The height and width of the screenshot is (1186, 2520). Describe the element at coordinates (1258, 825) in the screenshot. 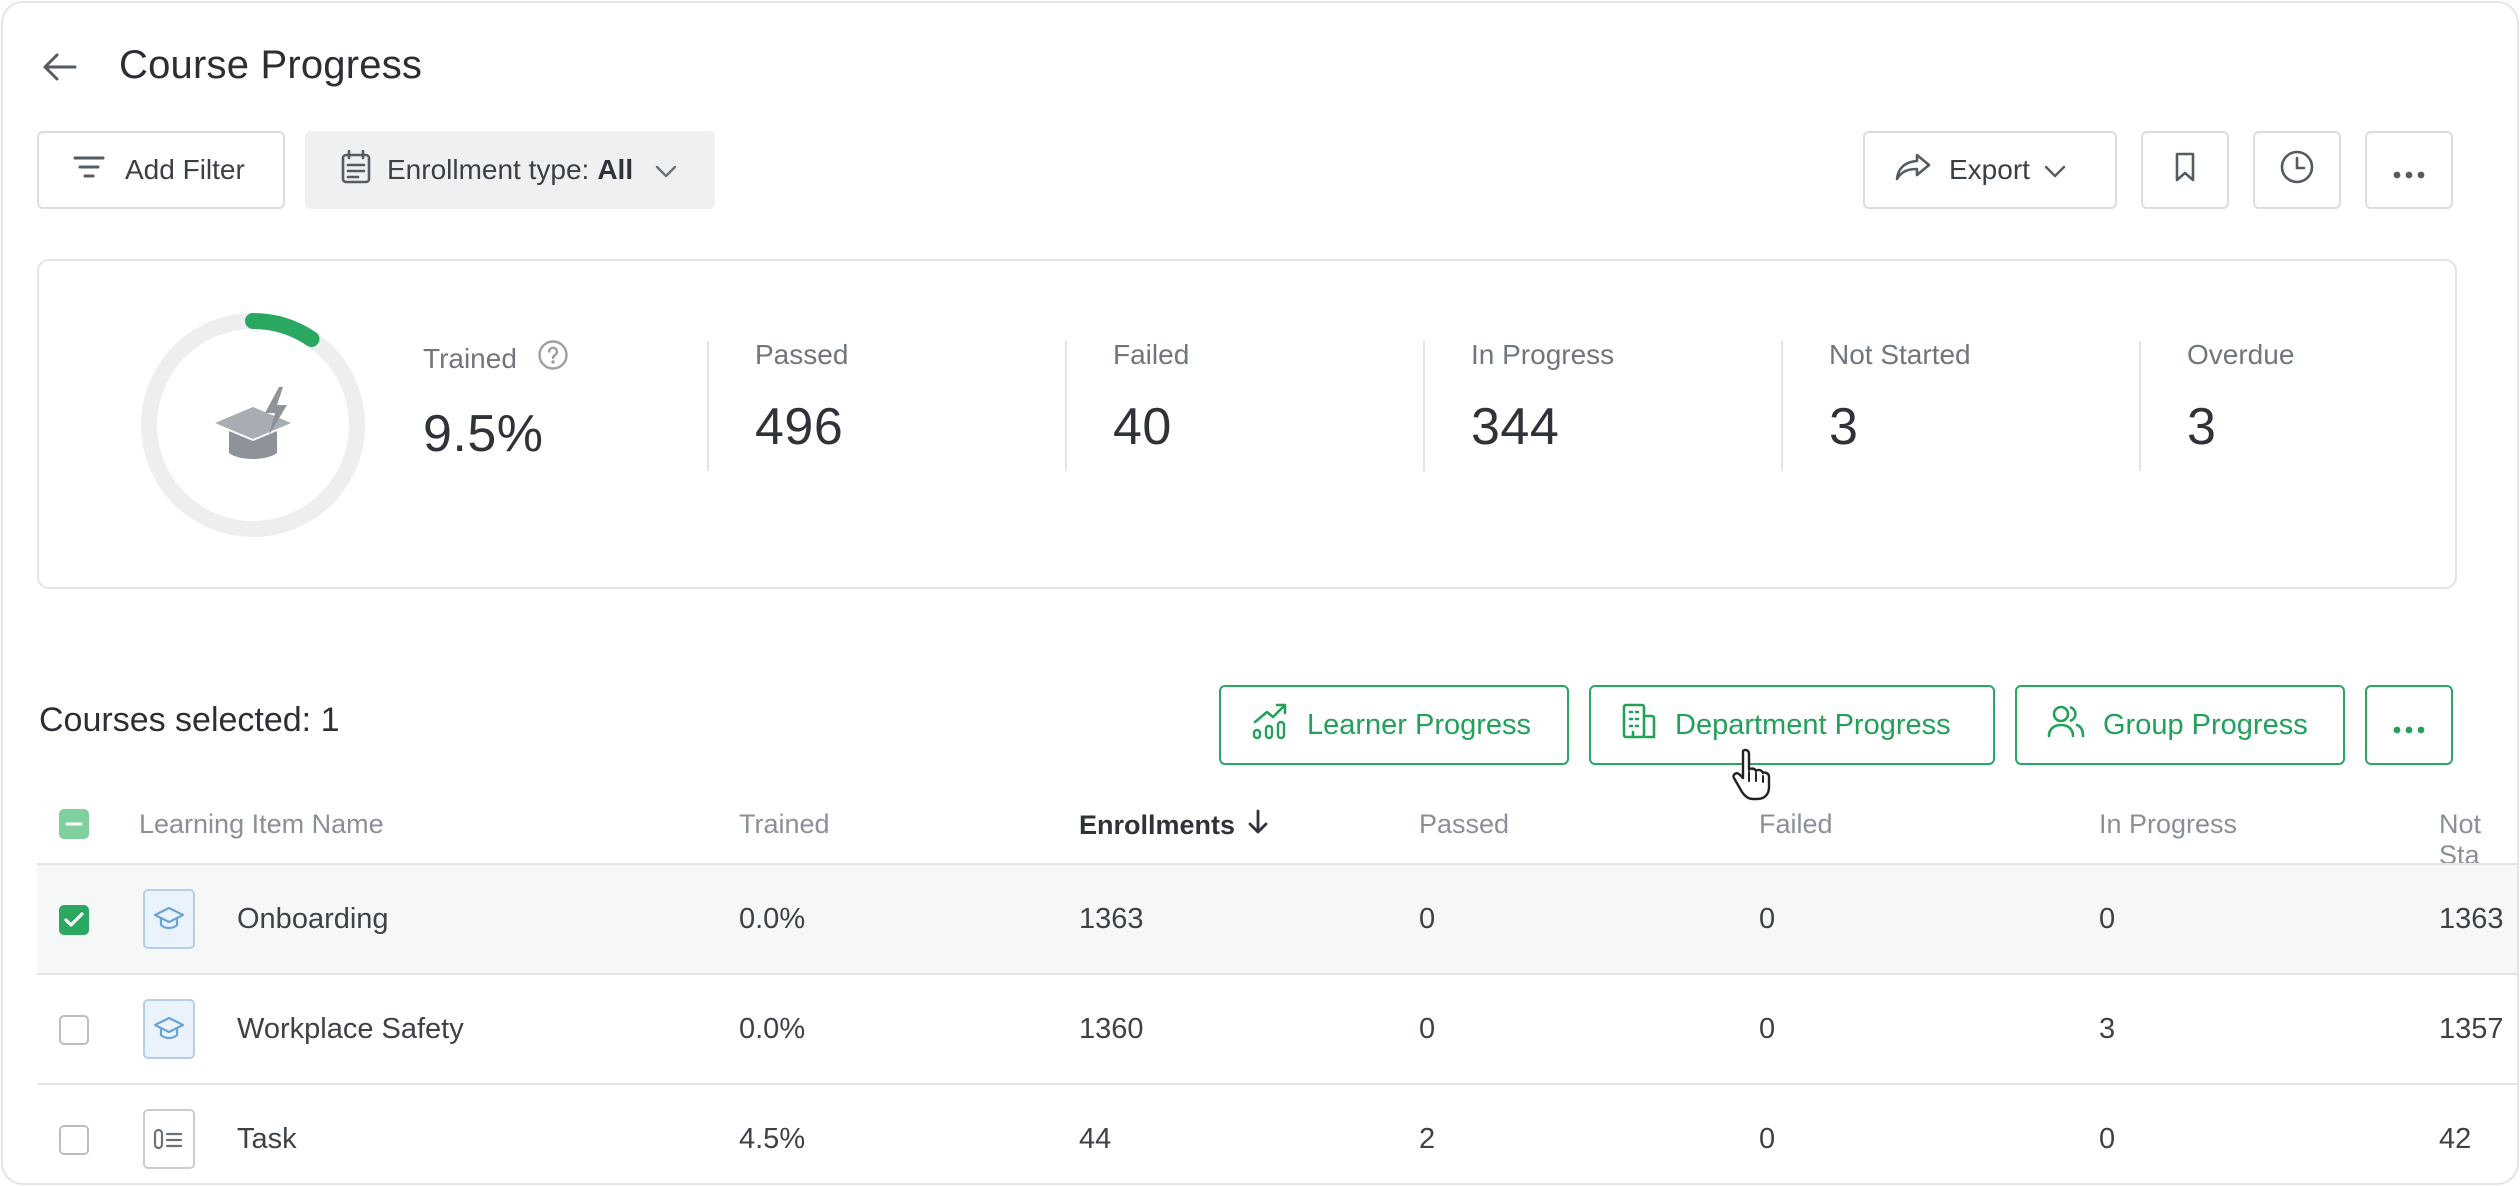

I see `sort-descending-icon` at that location.